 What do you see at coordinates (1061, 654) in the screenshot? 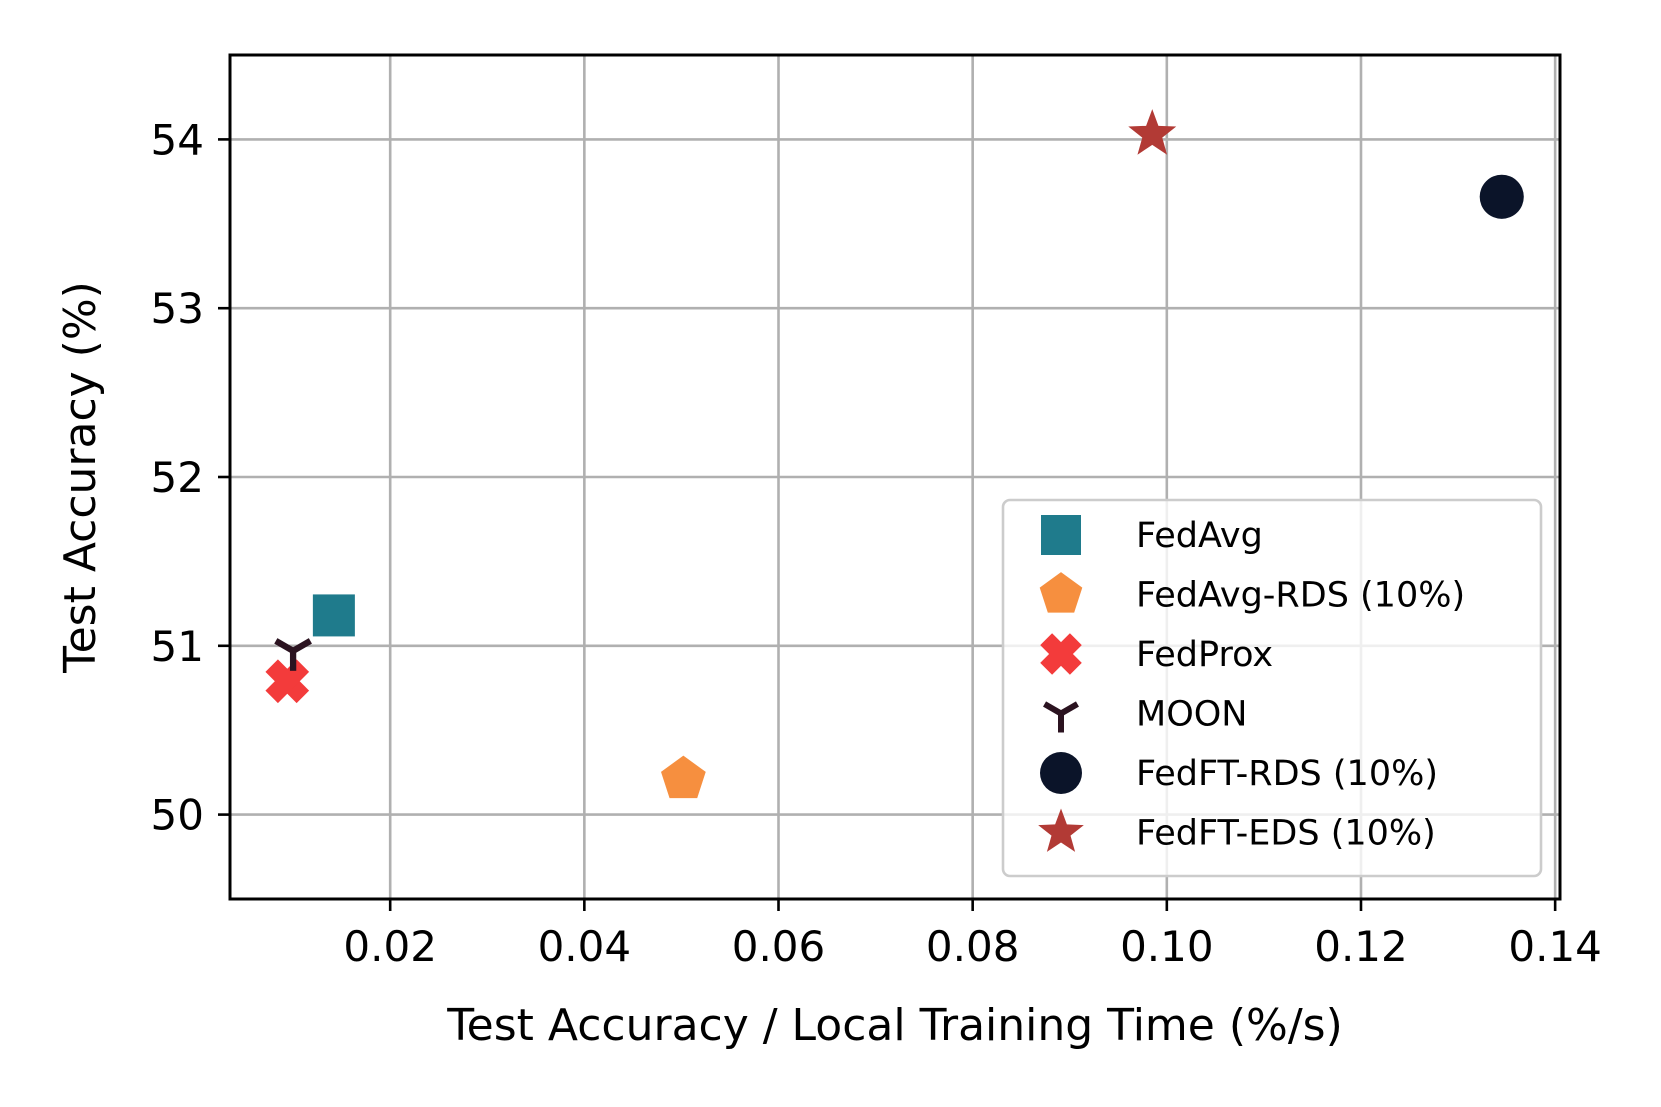
I see `legend-marker-fedprox` at bounding box center [1061, 654].